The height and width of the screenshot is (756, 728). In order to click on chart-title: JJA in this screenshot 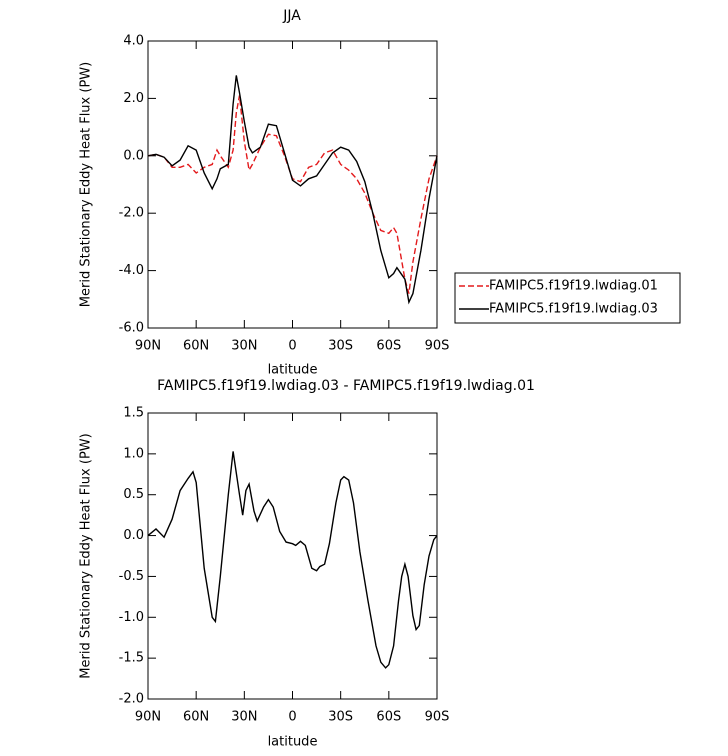, I will do `click(291, 16)`.